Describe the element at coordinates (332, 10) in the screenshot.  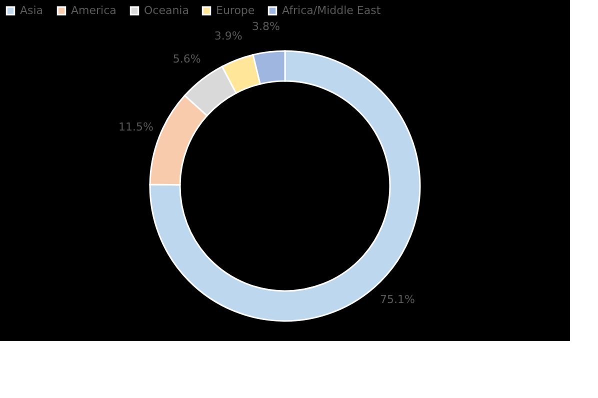
I see `legend-label: Africa/Middle East` at that location.